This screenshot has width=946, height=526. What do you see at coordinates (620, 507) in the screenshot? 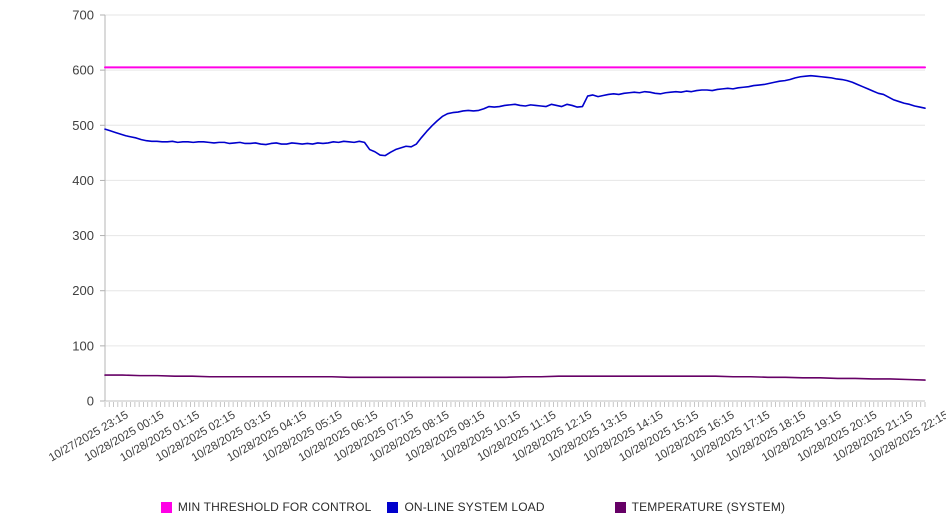
I see `legend-swatch-temperature-system` at bounding box center [620, 507].